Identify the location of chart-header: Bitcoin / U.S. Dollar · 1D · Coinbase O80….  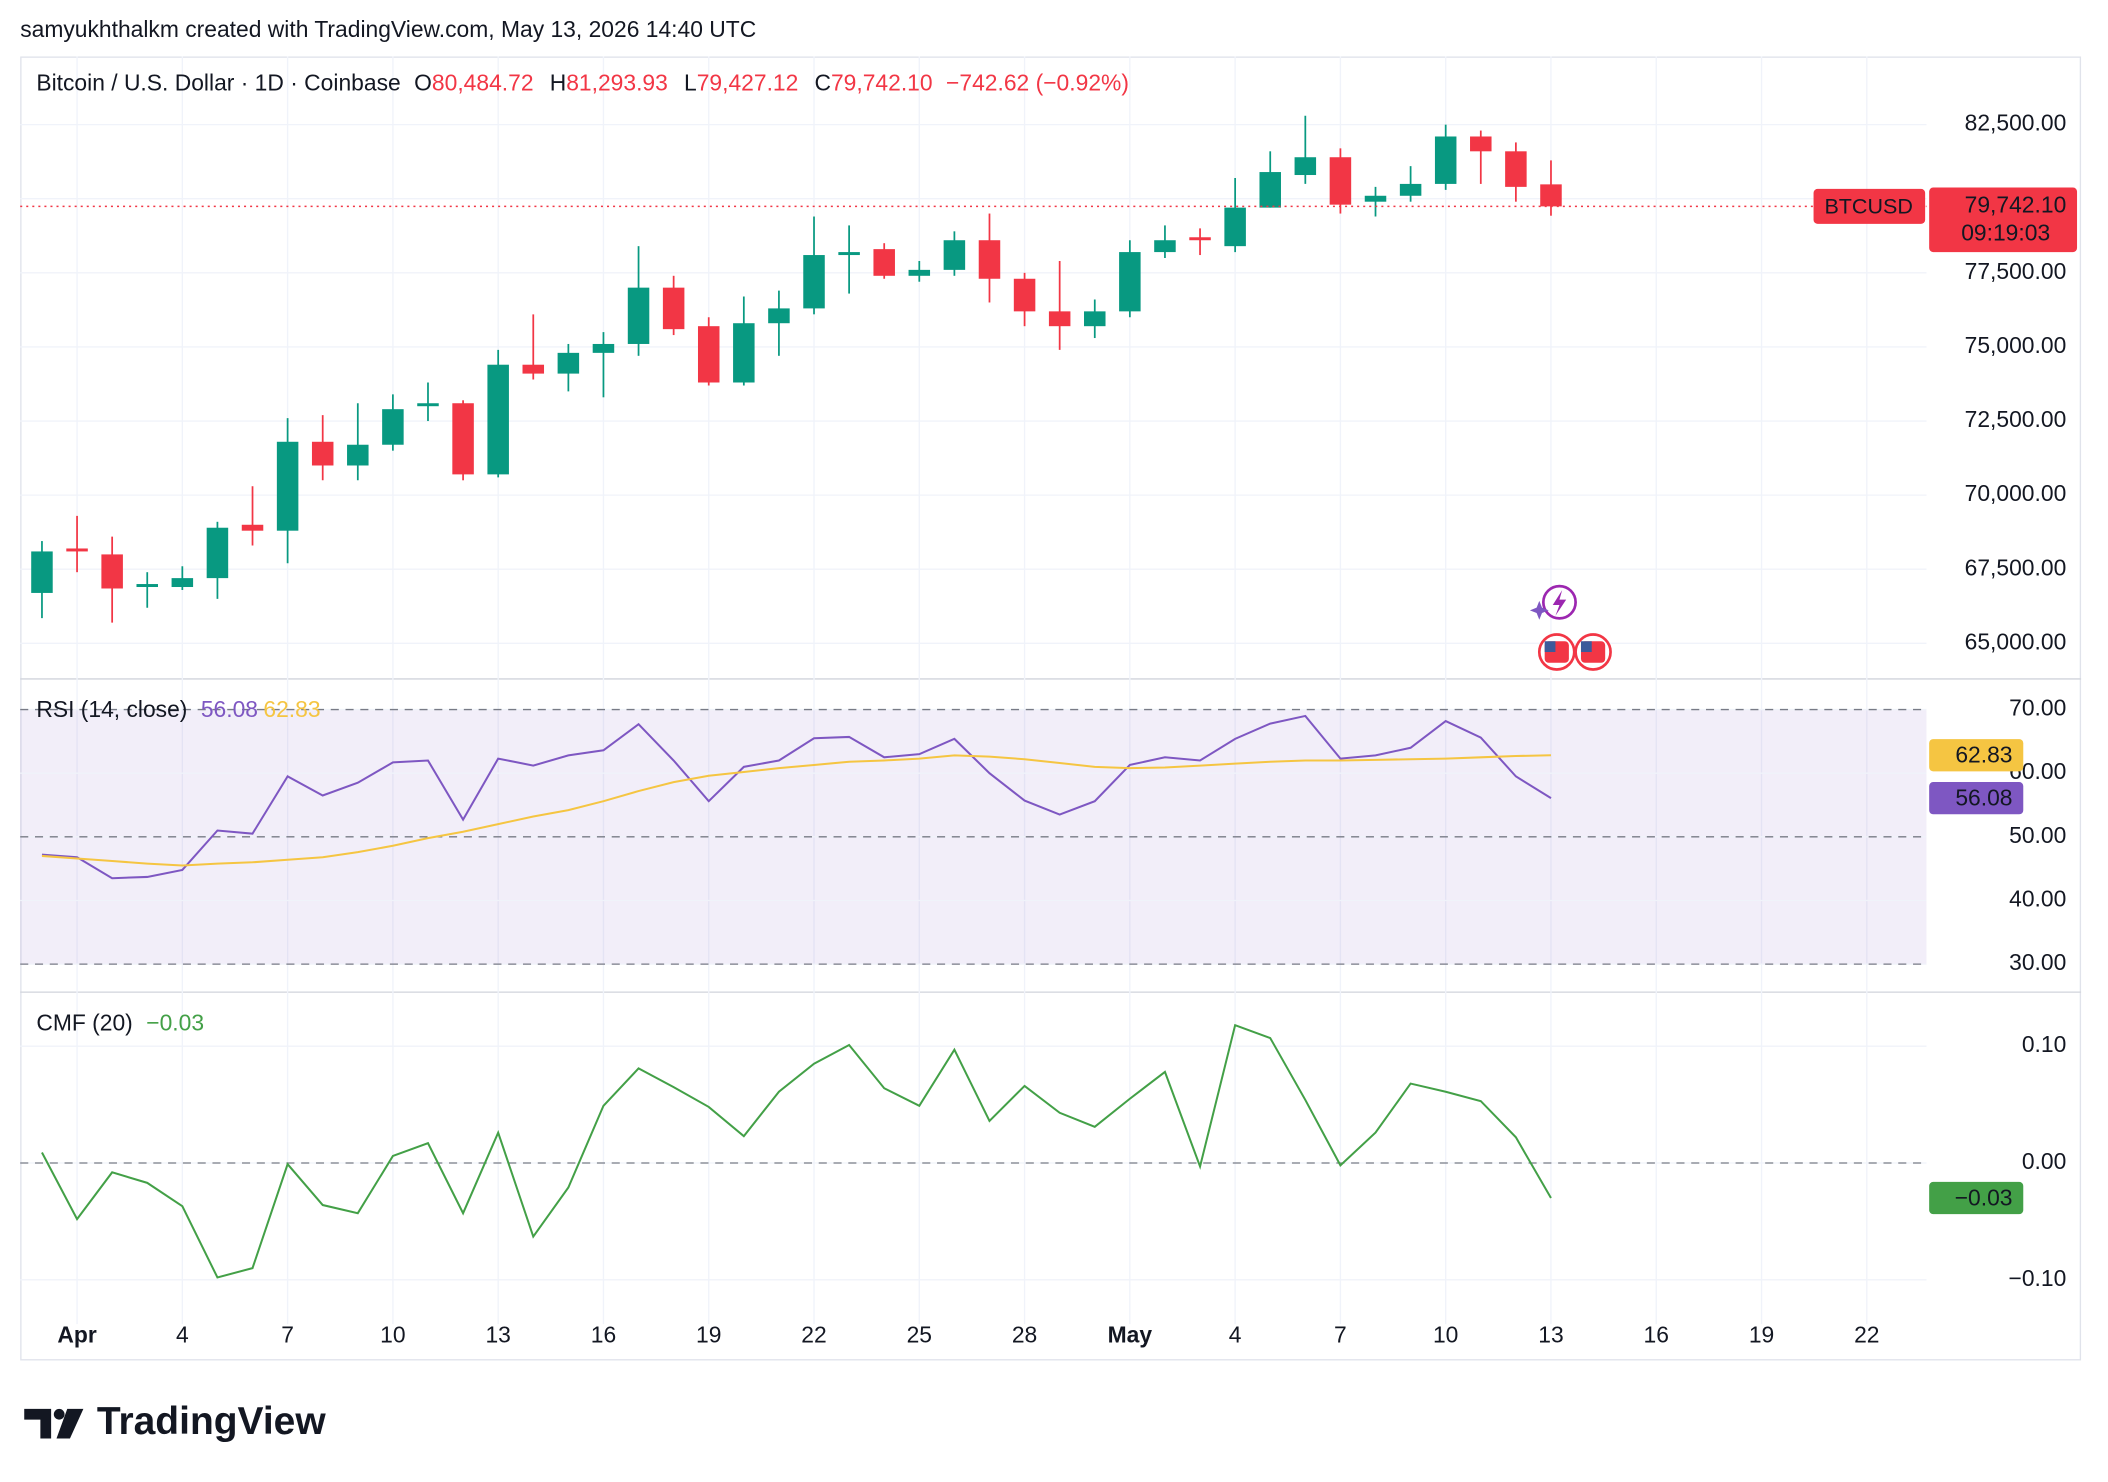
(582, 83).